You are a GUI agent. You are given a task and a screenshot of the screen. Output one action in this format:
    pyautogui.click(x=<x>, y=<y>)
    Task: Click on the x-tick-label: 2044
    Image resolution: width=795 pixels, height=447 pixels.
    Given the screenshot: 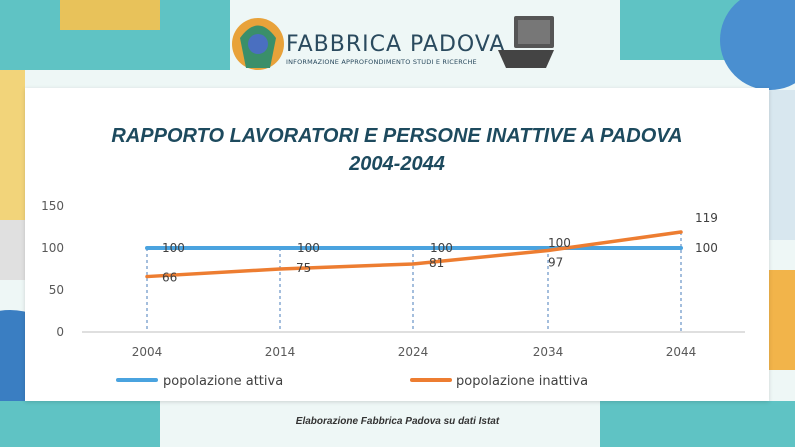 What is the action you would take?
    pyautogui.click(x=681, y=352)
    